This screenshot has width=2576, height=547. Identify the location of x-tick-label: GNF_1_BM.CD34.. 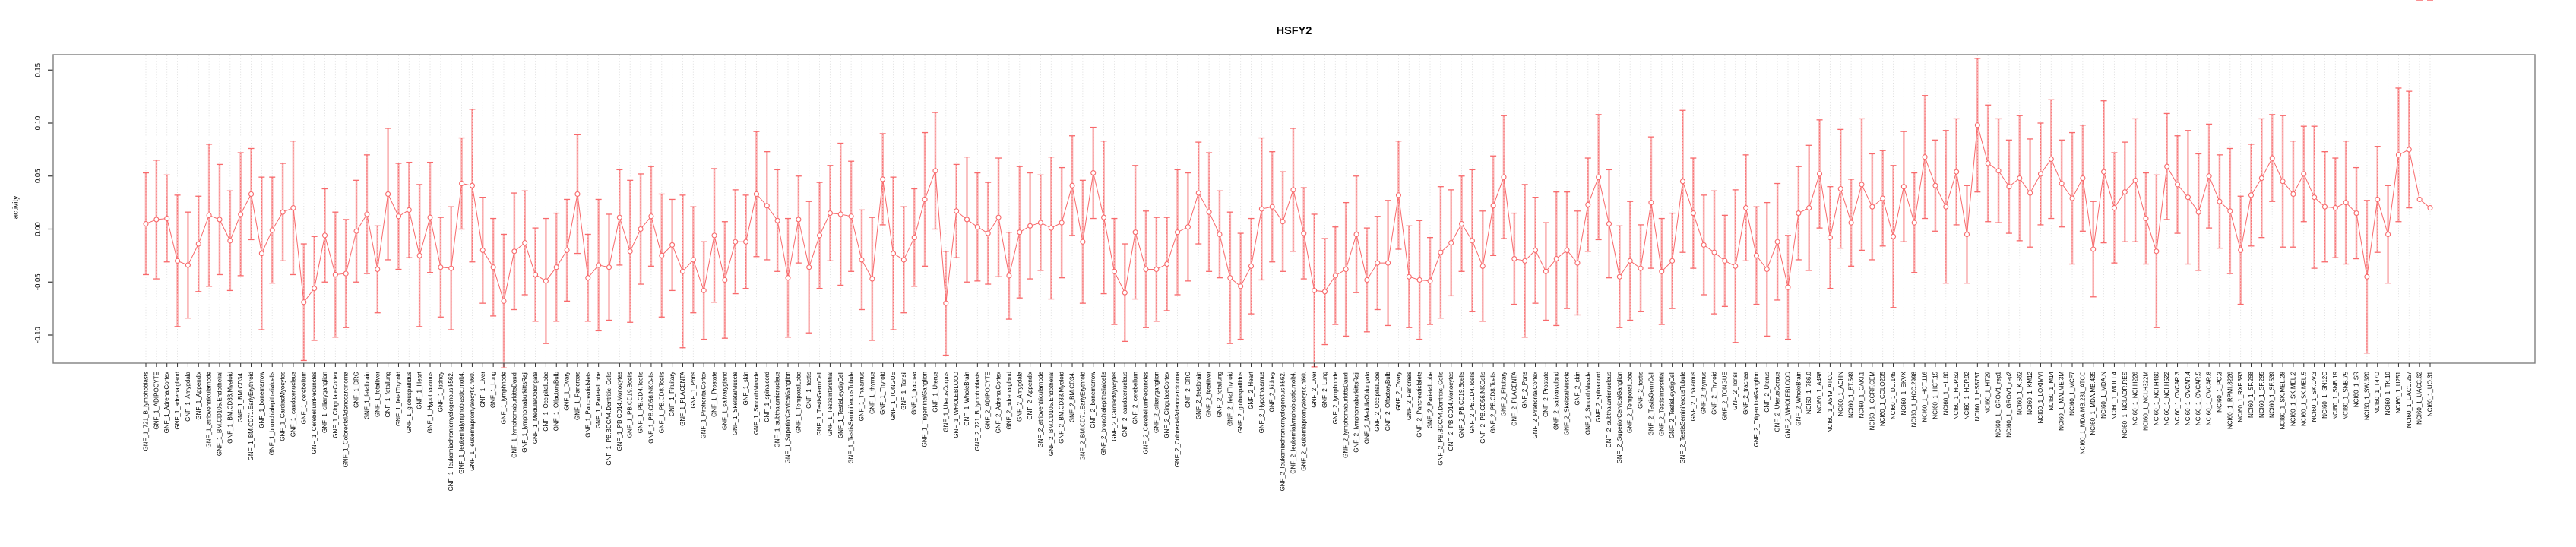
(240, 397).